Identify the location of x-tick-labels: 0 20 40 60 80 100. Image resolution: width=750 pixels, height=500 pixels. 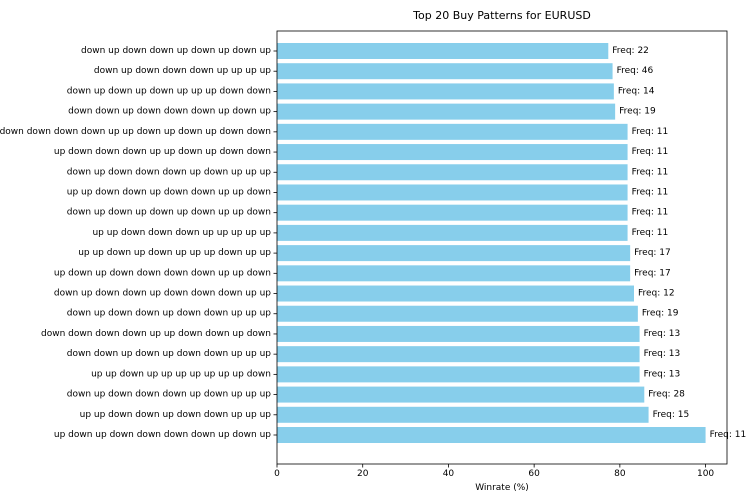
(494, 471).